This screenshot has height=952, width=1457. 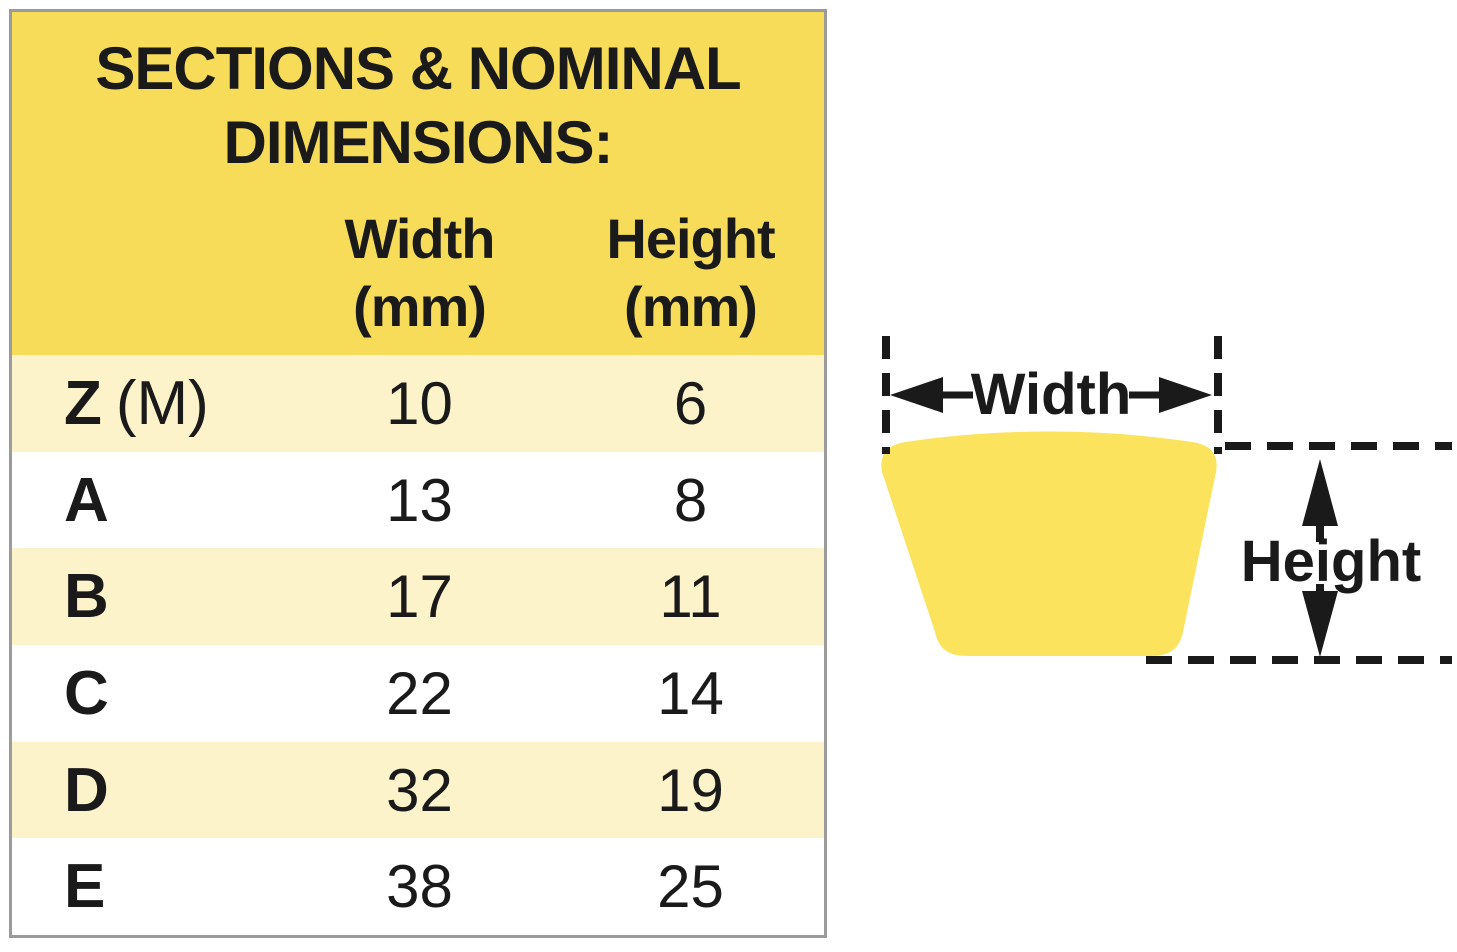 What do you see at coordinates (1049, 543) in the screenshot?
I see `v-belt-shape` at bounding box center [1049, 543].